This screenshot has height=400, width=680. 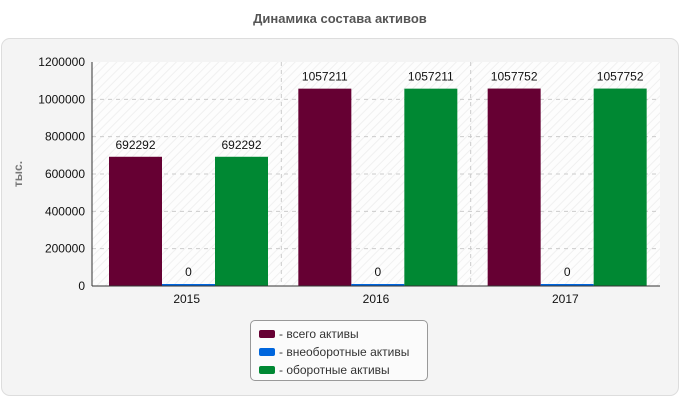 What do you see at coordinates (65, 174) in the screenshot?
I see `y-tick-label: 600000` at bounding box center [65, 174].